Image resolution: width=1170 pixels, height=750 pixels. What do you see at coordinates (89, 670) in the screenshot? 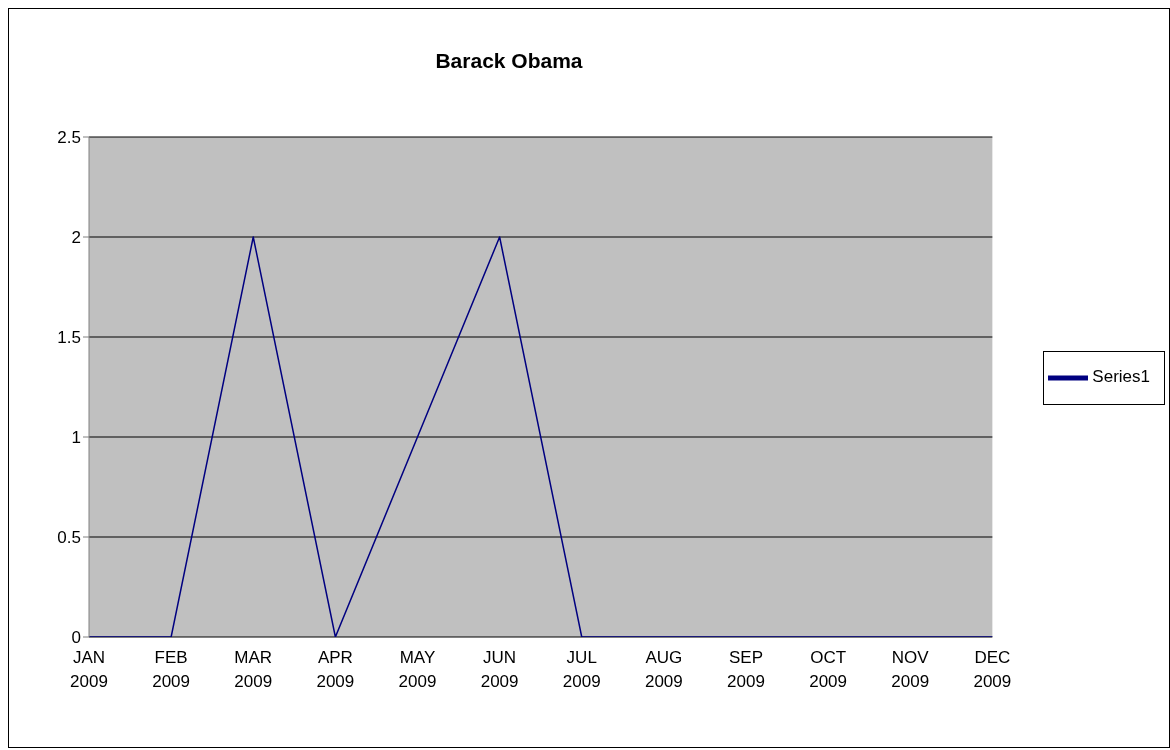
I see `x-tick-label: JAN 2009` at bounding box center [89, 670].